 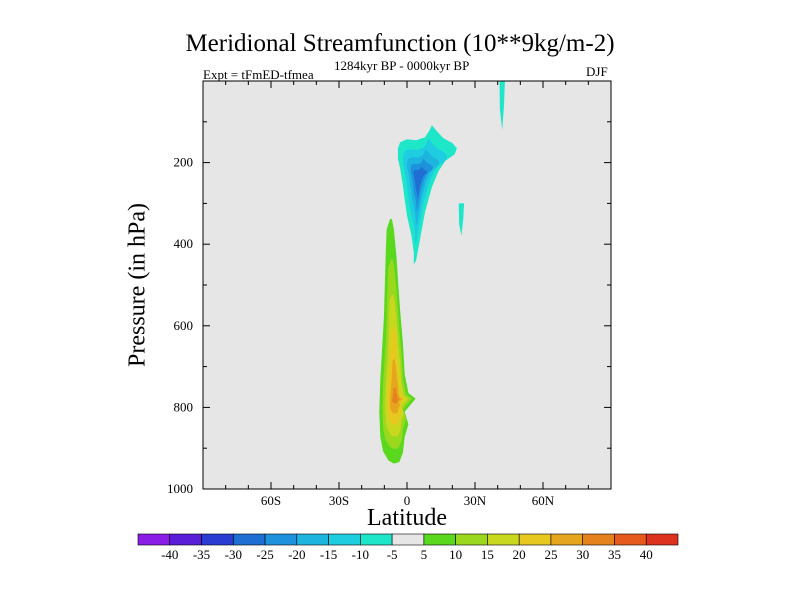 I want to click on x-axis-title: Latitude, so click(x=407, y=518).